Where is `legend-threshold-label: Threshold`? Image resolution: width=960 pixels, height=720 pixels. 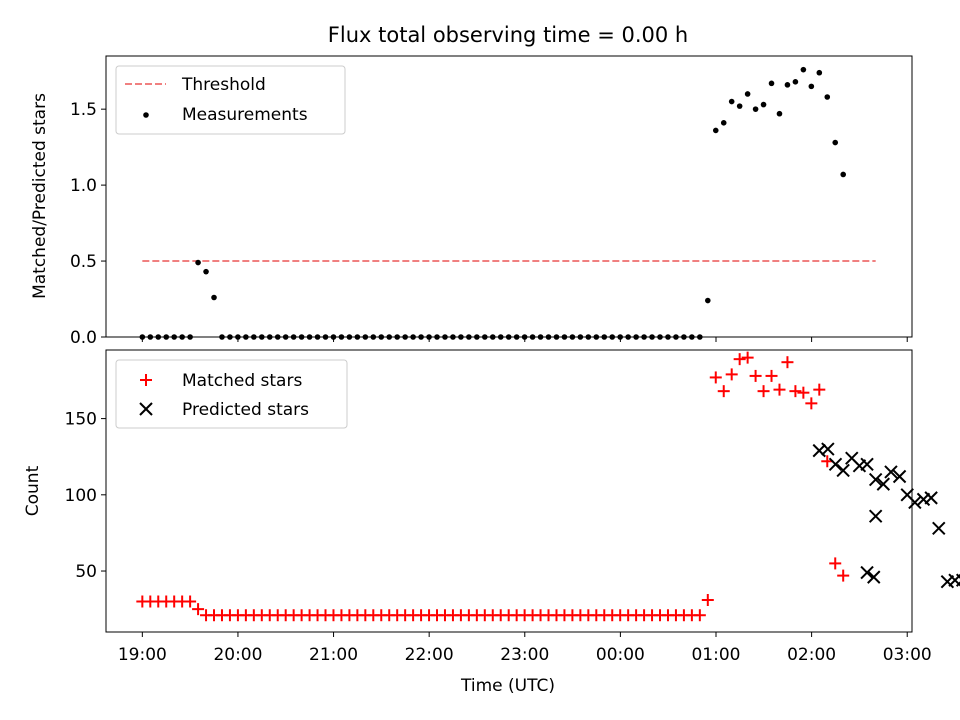 legend-threshold-label: Threshold is located at coordinates (223, 85).